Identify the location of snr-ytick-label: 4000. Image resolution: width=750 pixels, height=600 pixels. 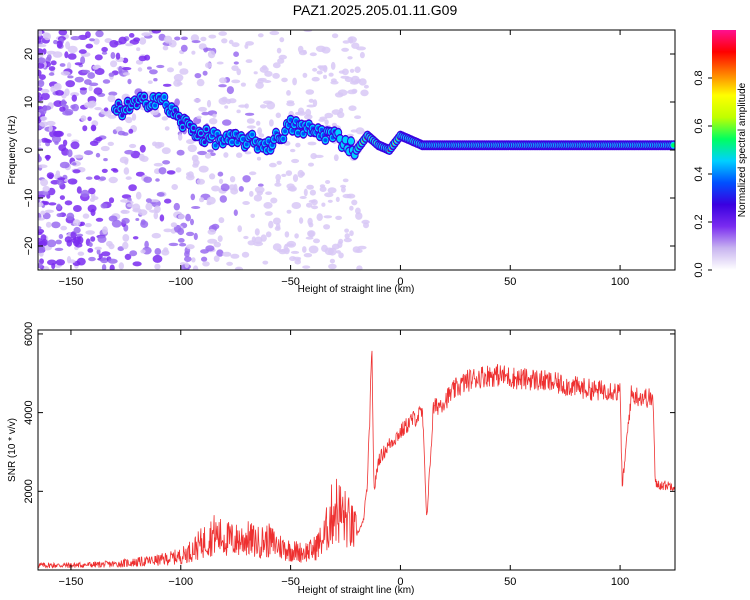
(29, 412).